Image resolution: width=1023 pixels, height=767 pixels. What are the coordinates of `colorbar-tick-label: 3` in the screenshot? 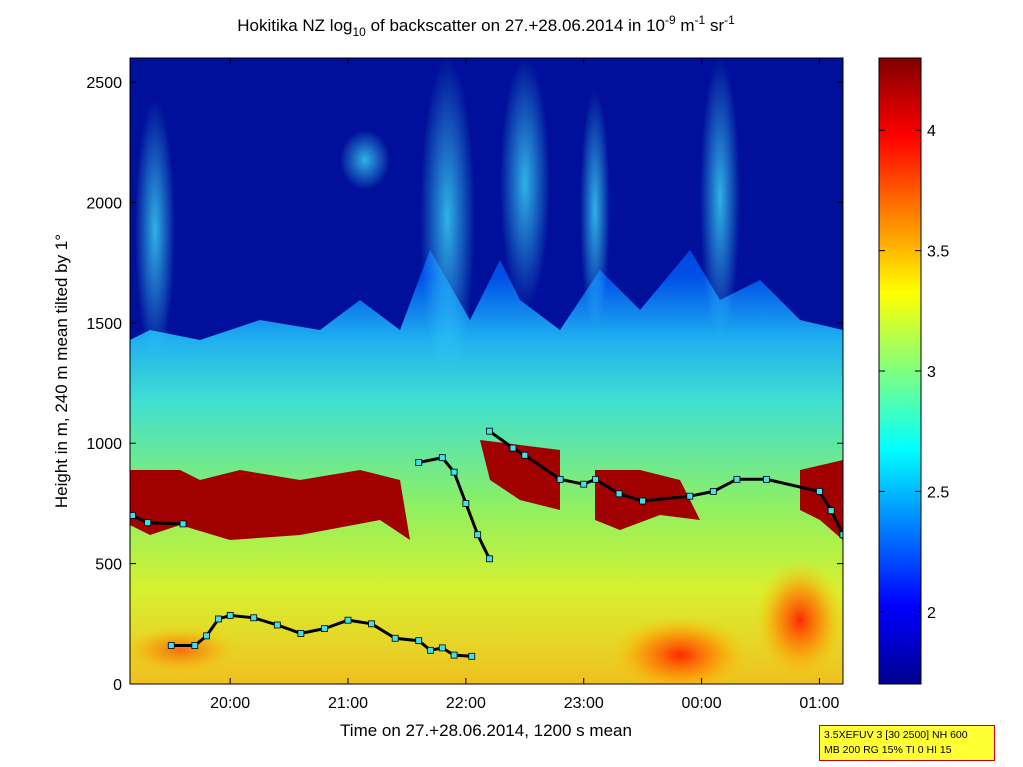 It's located at (931, 372).